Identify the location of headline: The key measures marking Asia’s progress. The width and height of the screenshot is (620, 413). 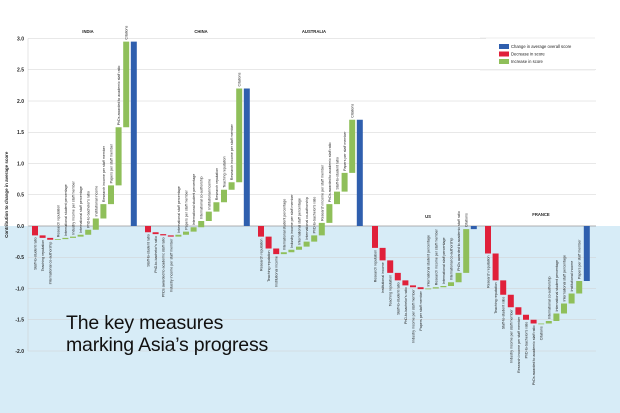
(167, 334).